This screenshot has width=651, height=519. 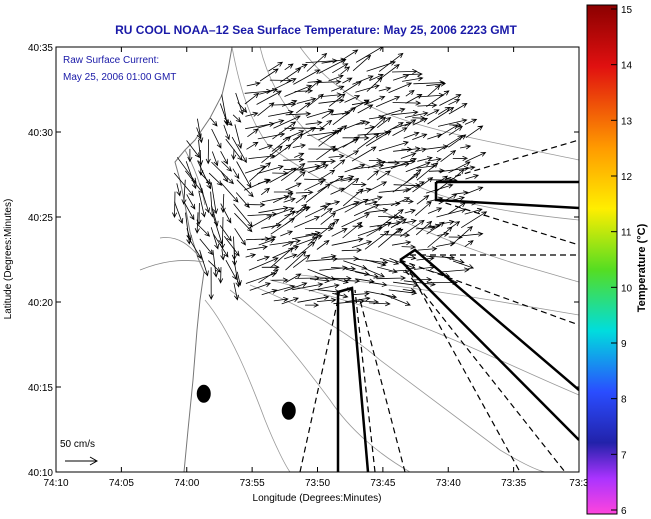 I want to click on colorbar-tick-label: 10, so click(x=627, y=288).